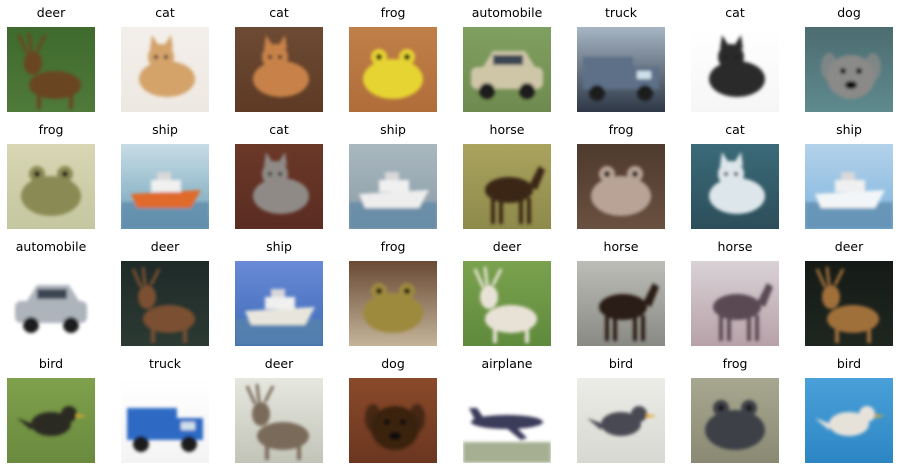 The image size is (898, 465). Describe the element at coordinates (507, 420) in the screenshot. I see `airplane-thumbnail` at that location.